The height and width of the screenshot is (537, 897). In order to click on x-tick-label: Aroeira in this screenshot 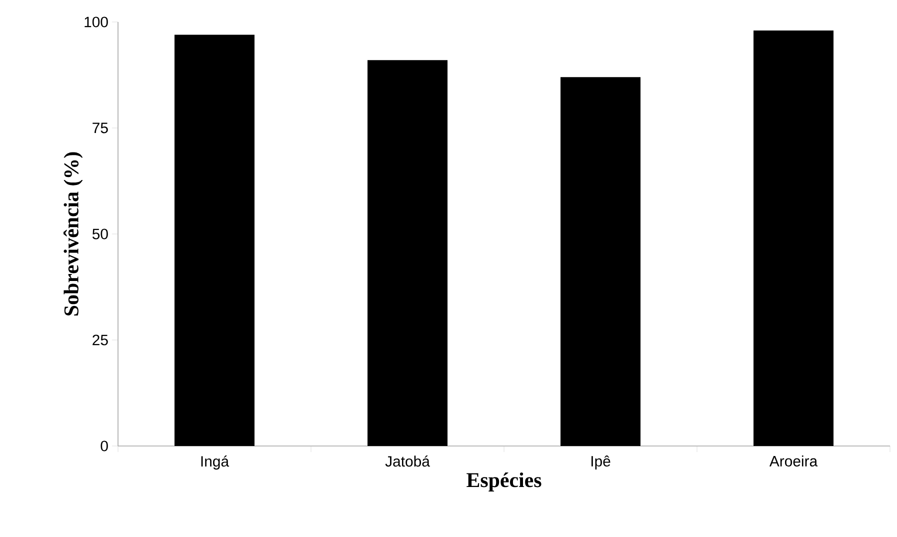, I will do `click(793, 461)`.